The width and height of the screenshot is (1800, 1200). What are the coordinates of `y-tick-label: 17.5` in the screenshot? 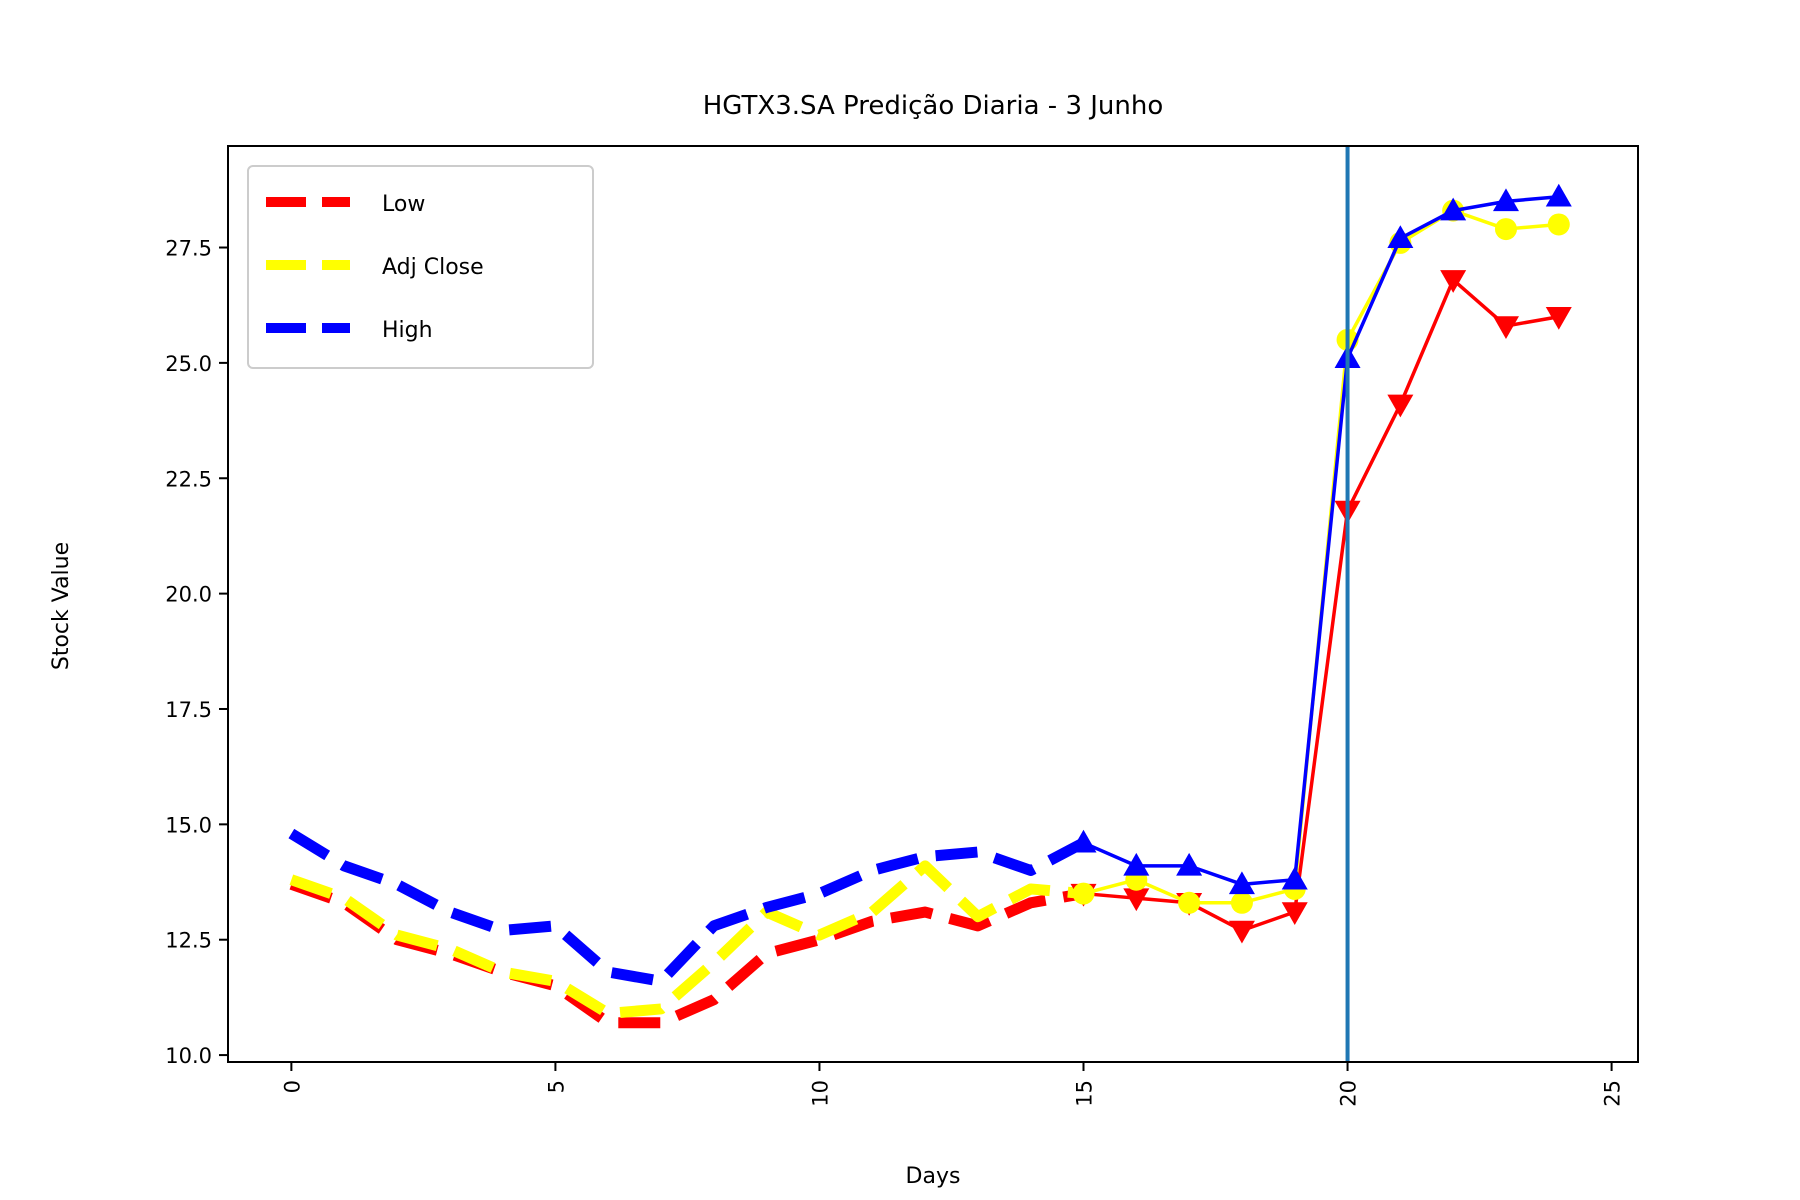 It's located at (188, 710).